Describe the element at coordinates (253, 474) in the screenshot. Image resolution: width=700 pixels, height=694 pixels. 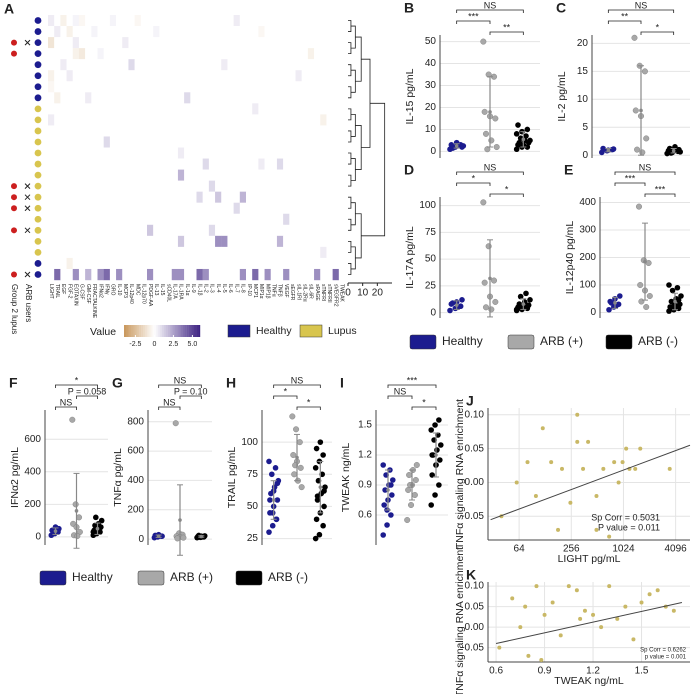
I see `y-tick-label: 75` at that location.